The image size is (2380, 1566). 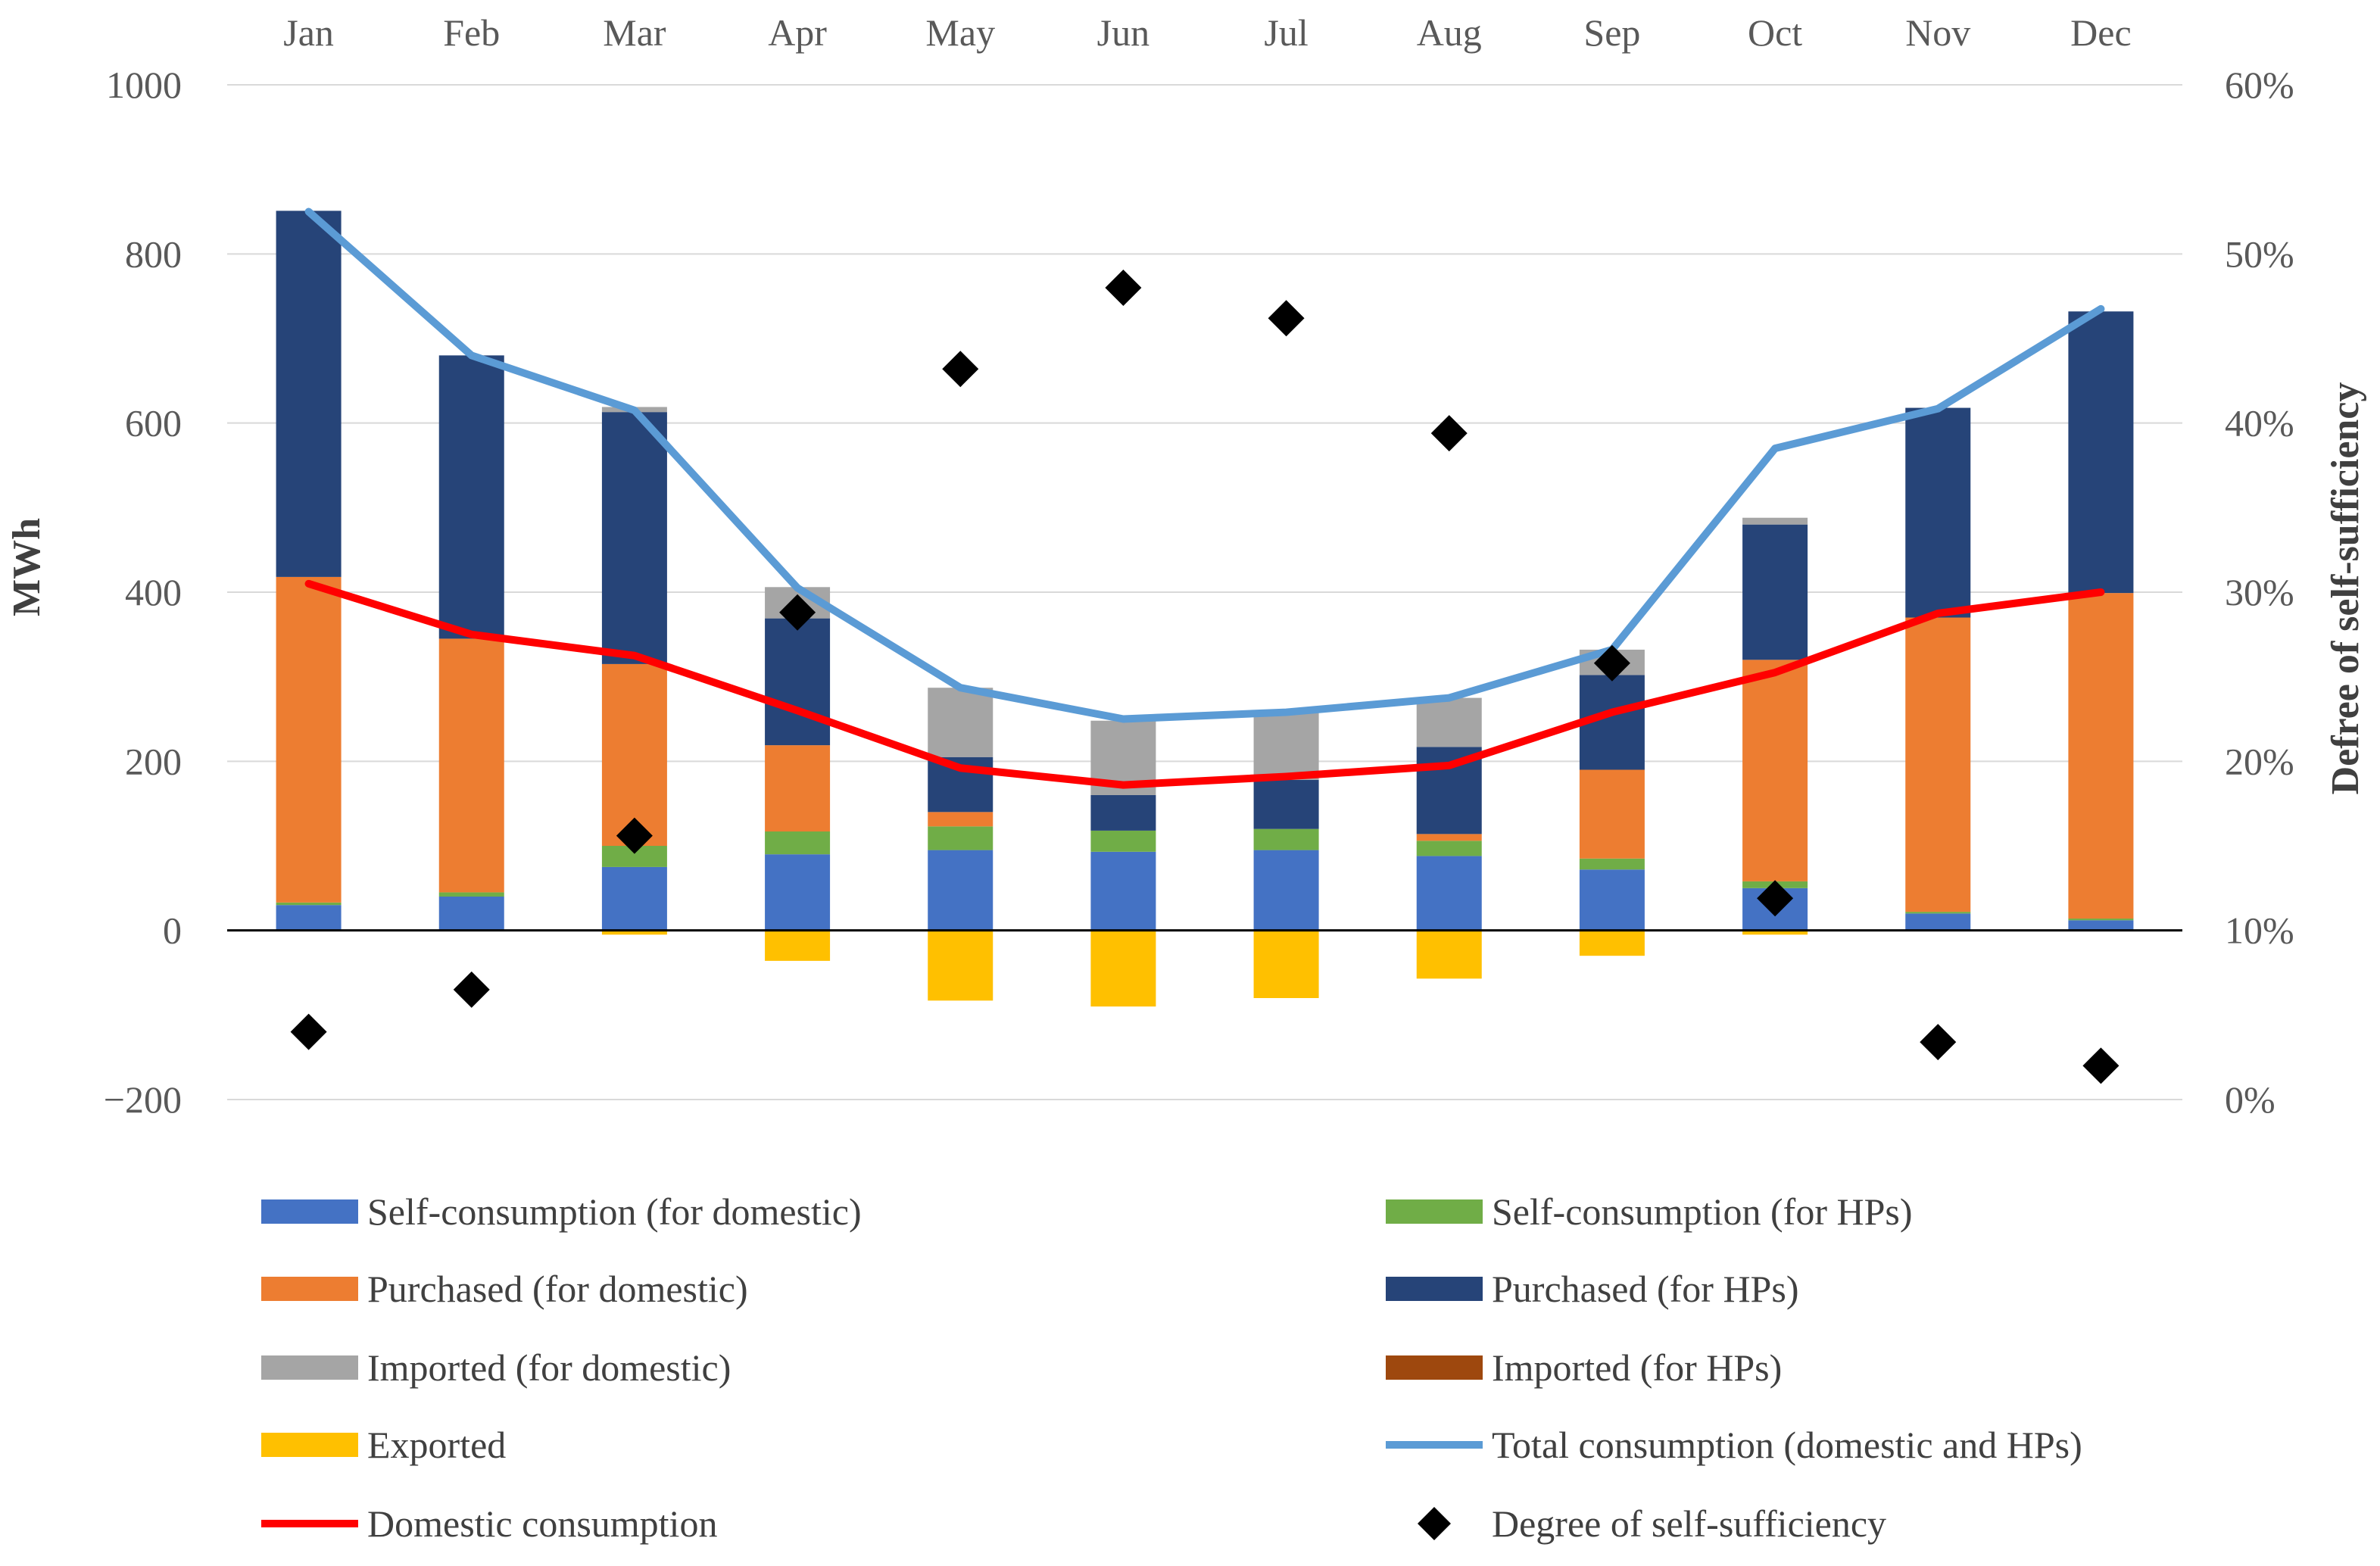 I want to click on y2-tick-label: 60%, so click(x=2259, y=85).